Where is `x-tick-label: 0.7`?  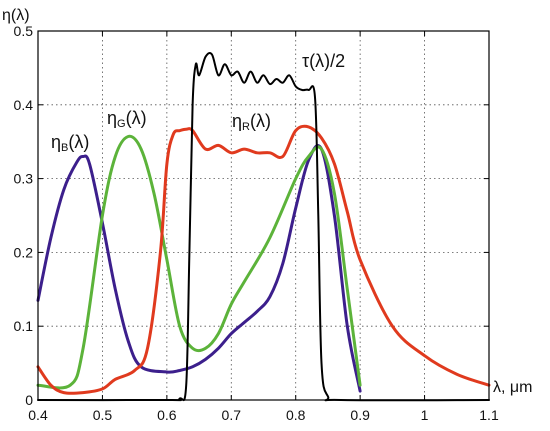
x-tick-label: 0.7 is located at coordinates (232, 415).